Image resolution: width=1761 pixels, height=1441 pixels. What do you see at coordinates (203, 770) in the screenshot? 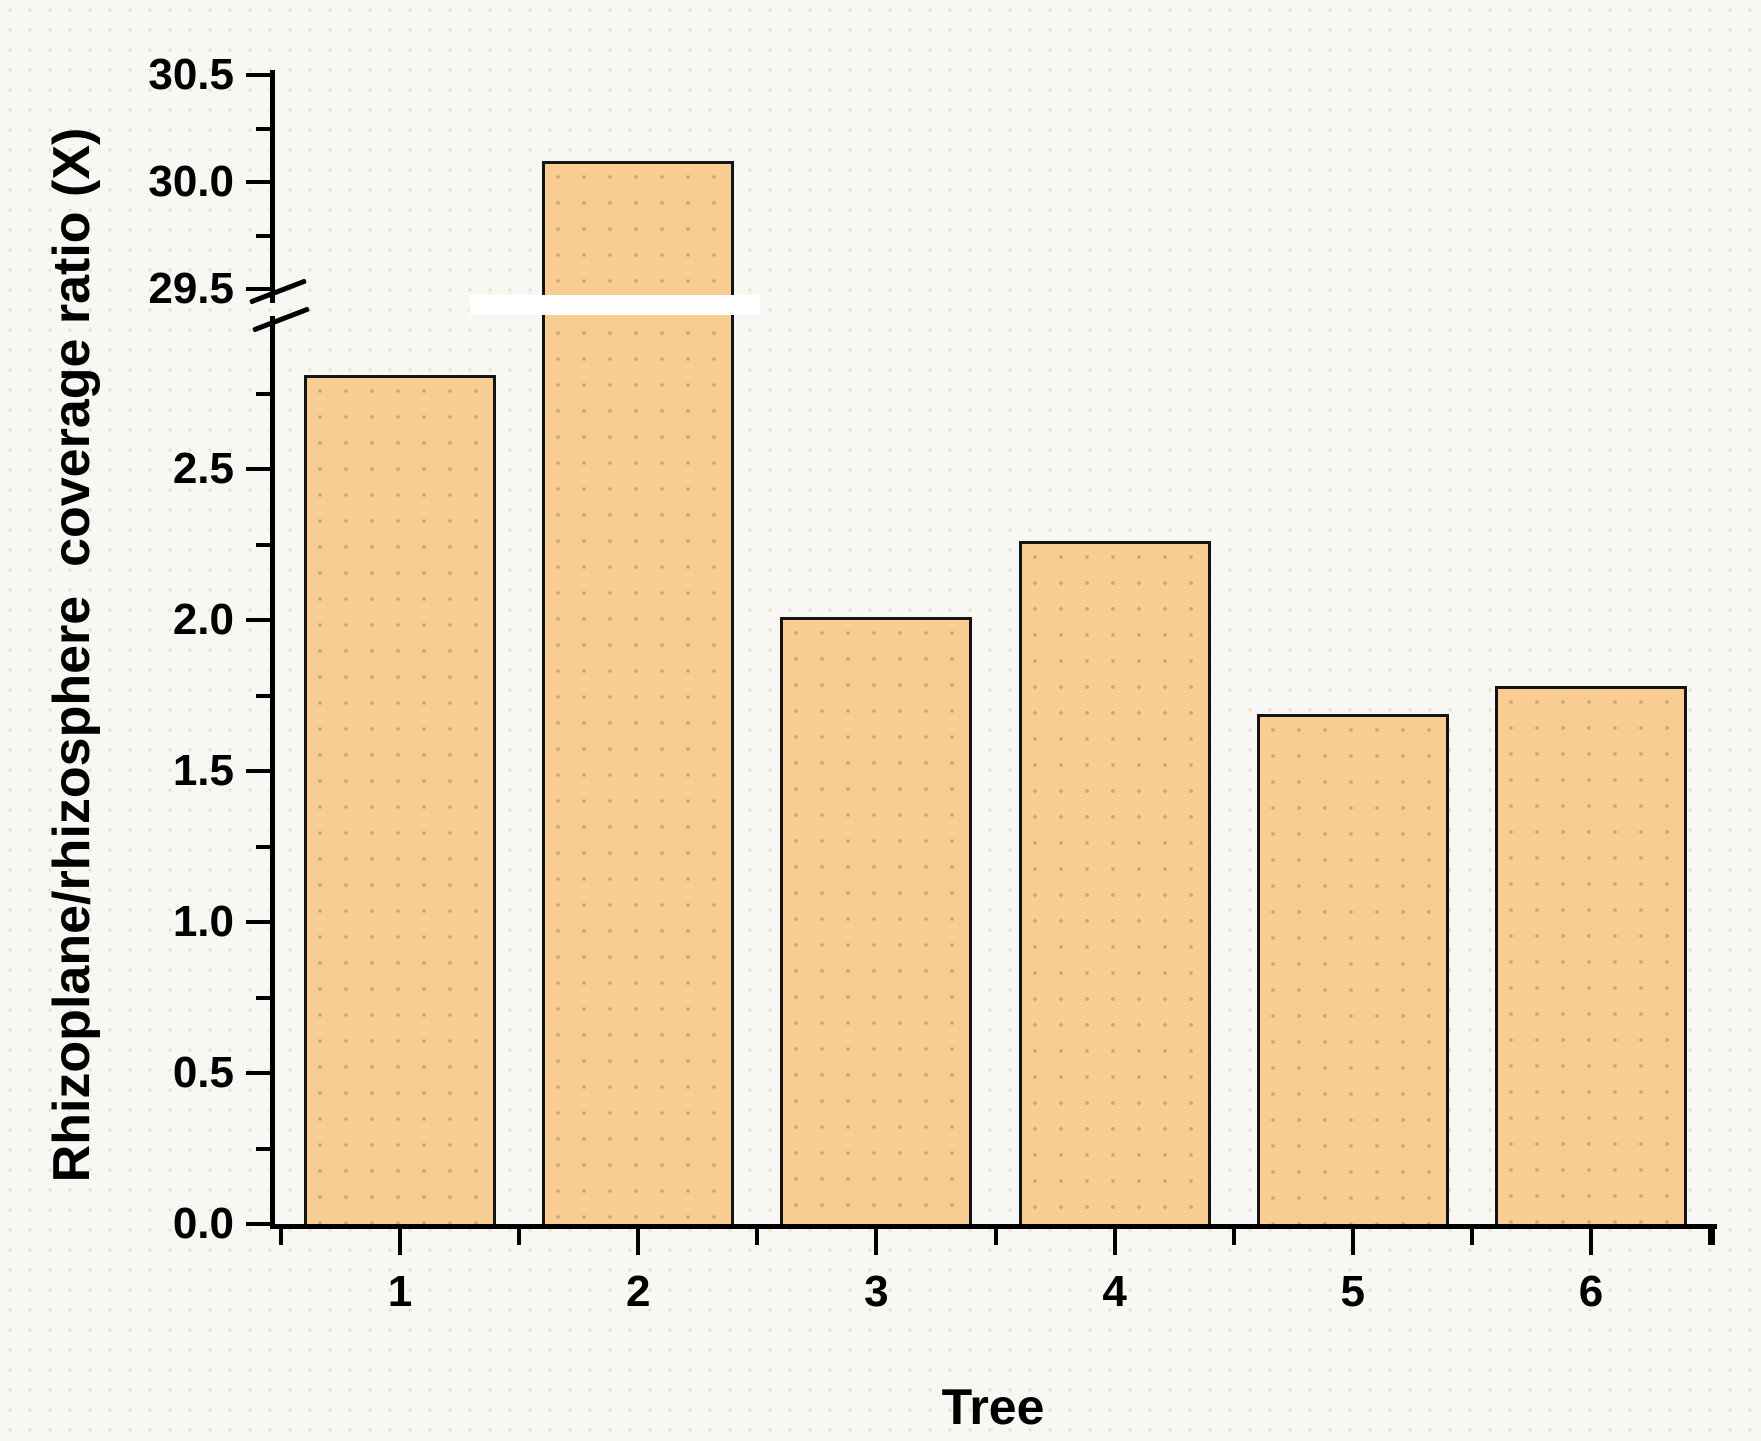
I see `y-tick-label: 1.5` at bounding box center [203, 770].